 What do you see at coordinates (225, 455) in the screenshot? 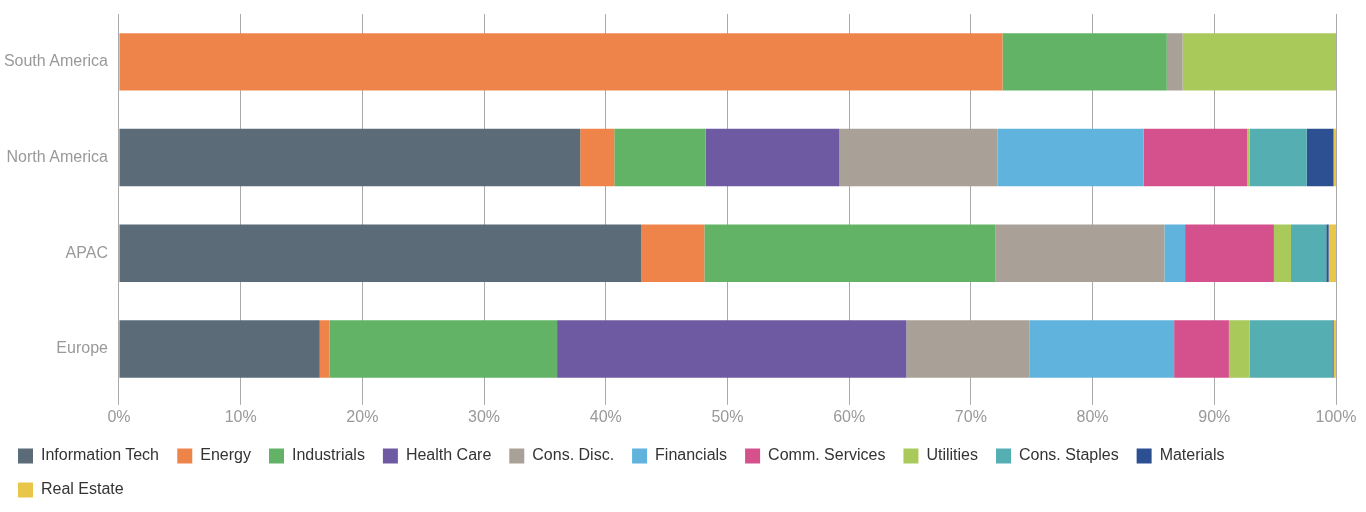
I see `legend-label: Energy` at bounding box center [225, 455].